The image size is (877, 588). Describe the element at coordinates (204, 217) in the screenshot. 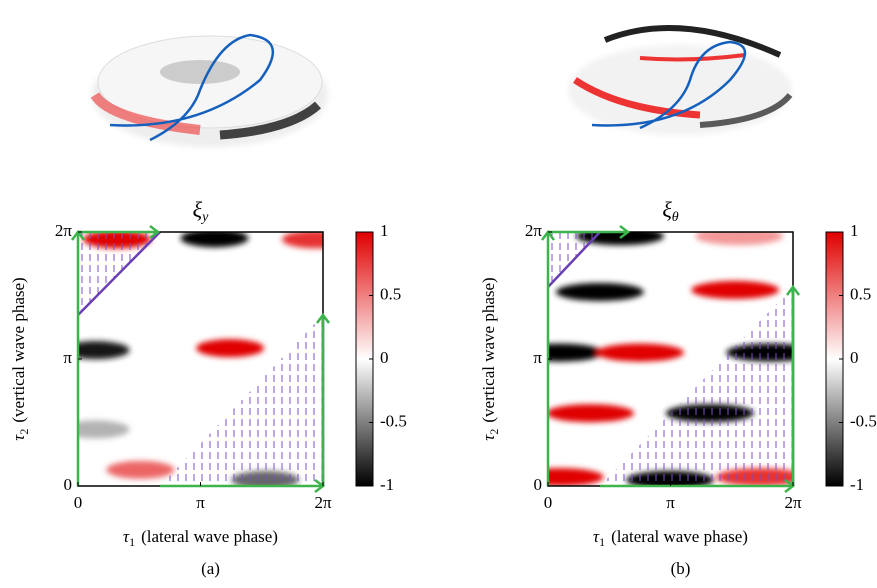

I see `subscript: y` at that location.